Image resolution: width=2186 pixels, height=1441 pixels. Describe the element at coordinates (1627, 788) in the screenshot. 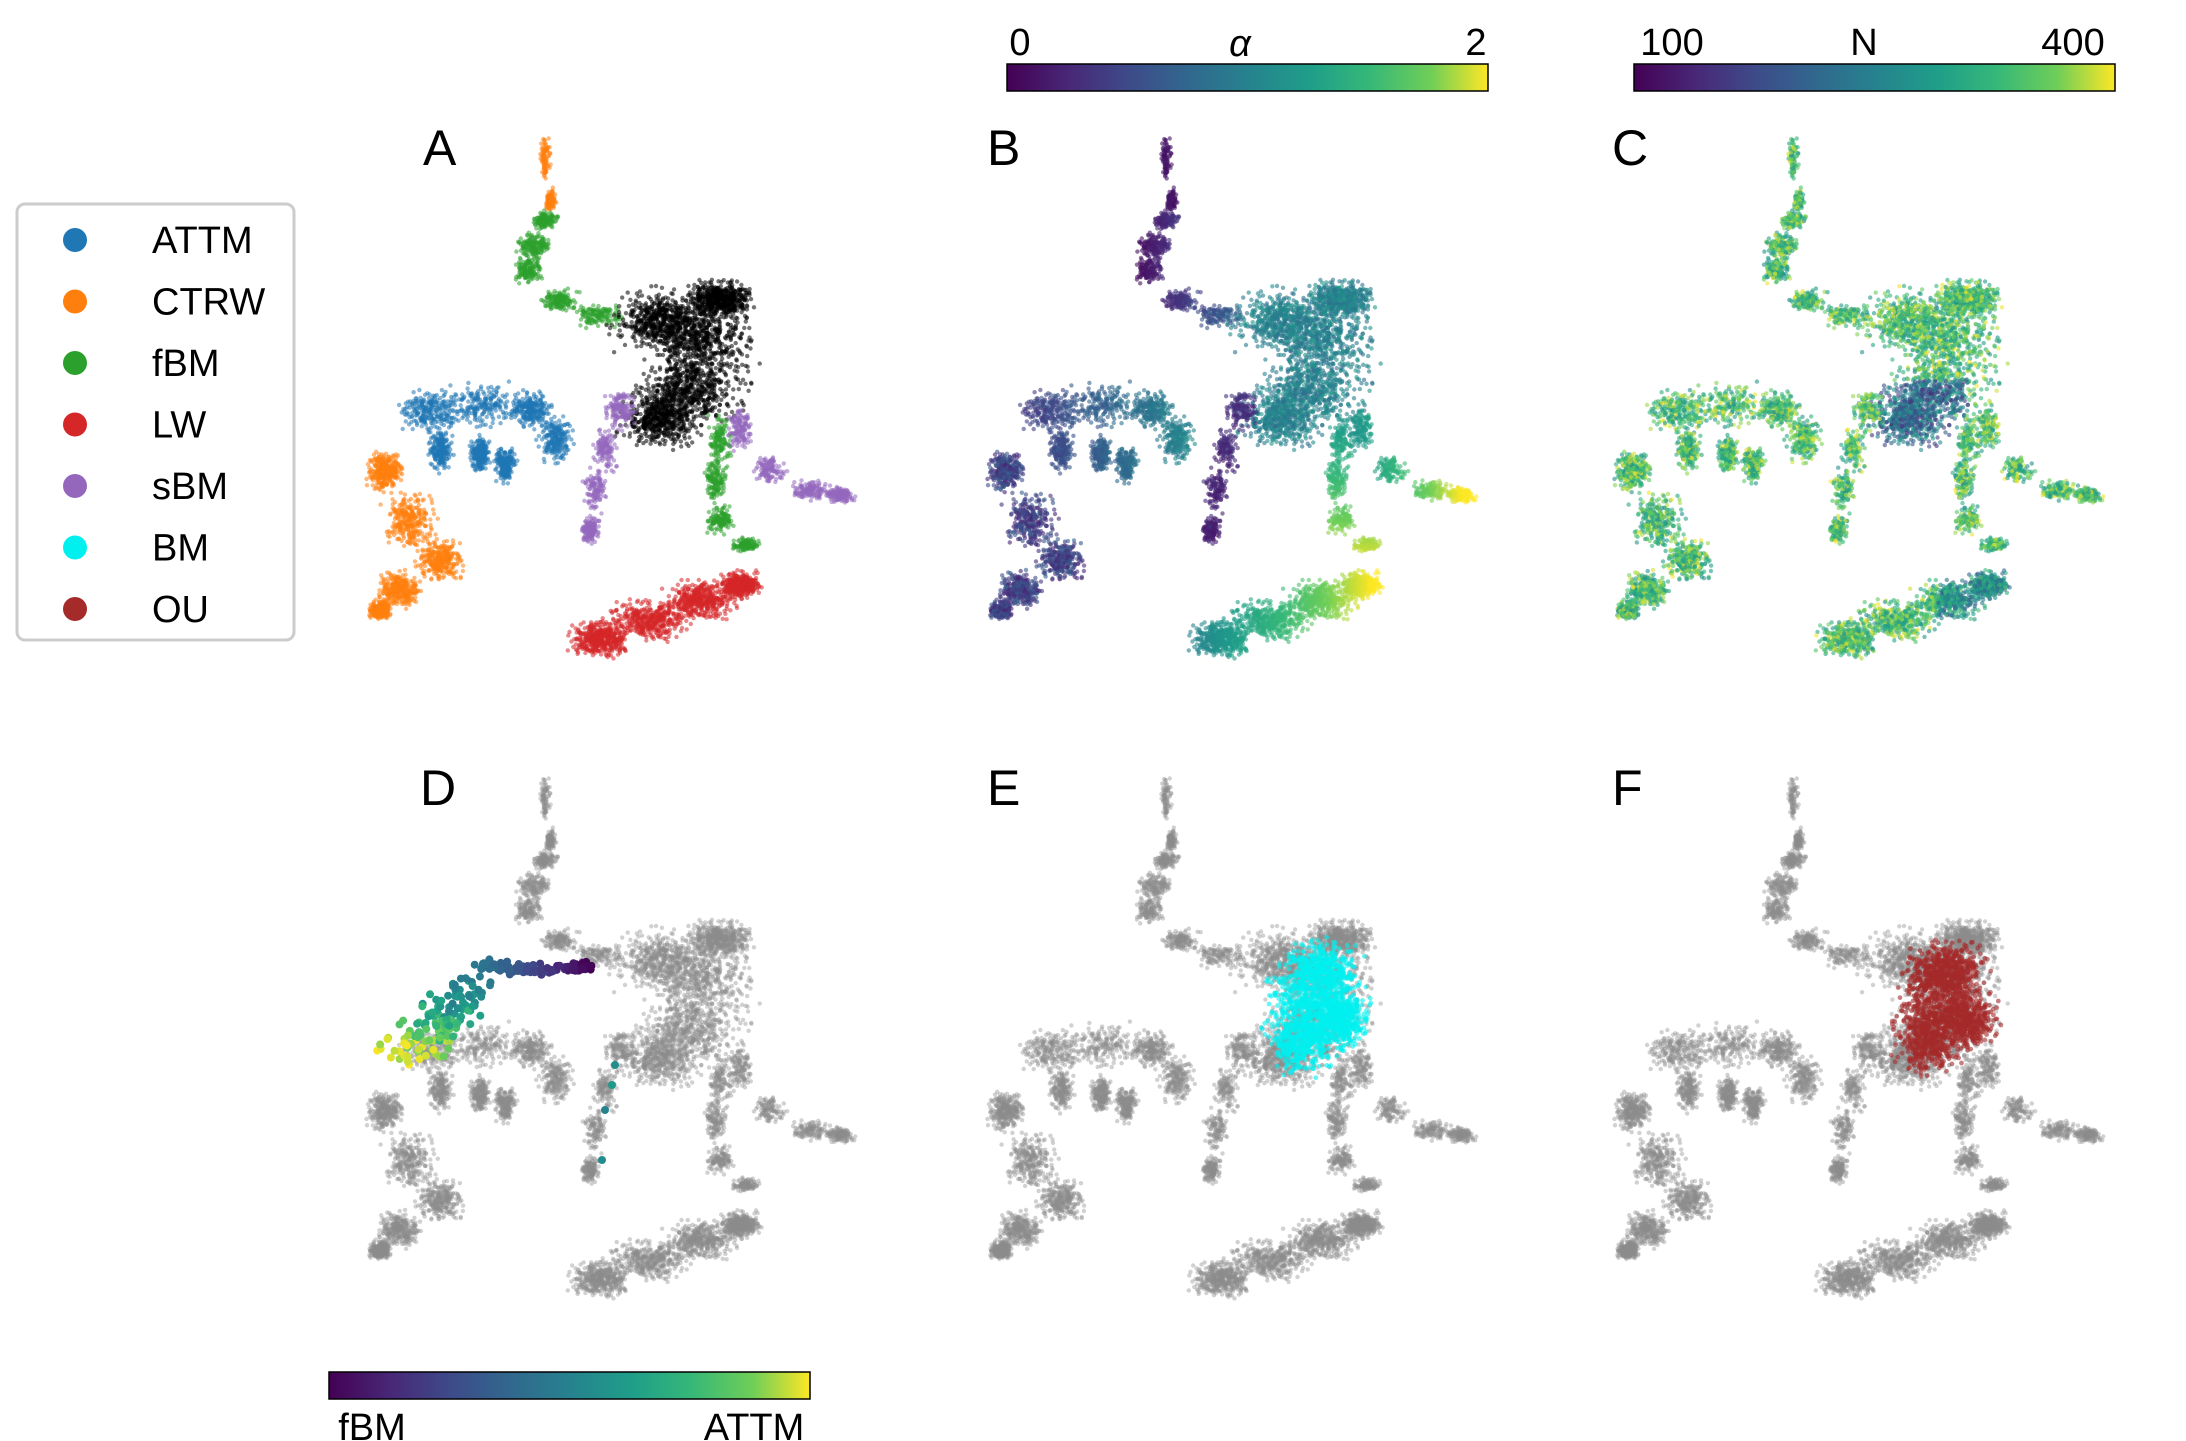

I see `panel-label-f: F` at that location.